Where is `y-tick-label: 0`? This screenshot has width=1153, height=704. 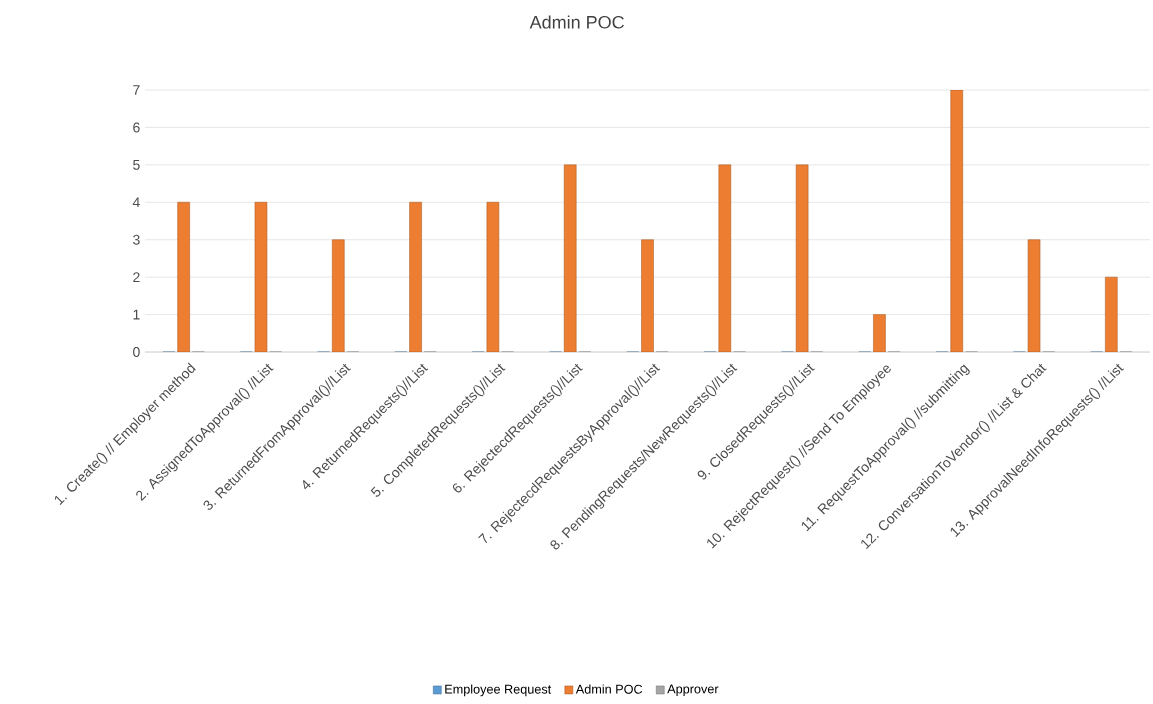 y-tick-label: 0 is located at coordinates (136, 352).